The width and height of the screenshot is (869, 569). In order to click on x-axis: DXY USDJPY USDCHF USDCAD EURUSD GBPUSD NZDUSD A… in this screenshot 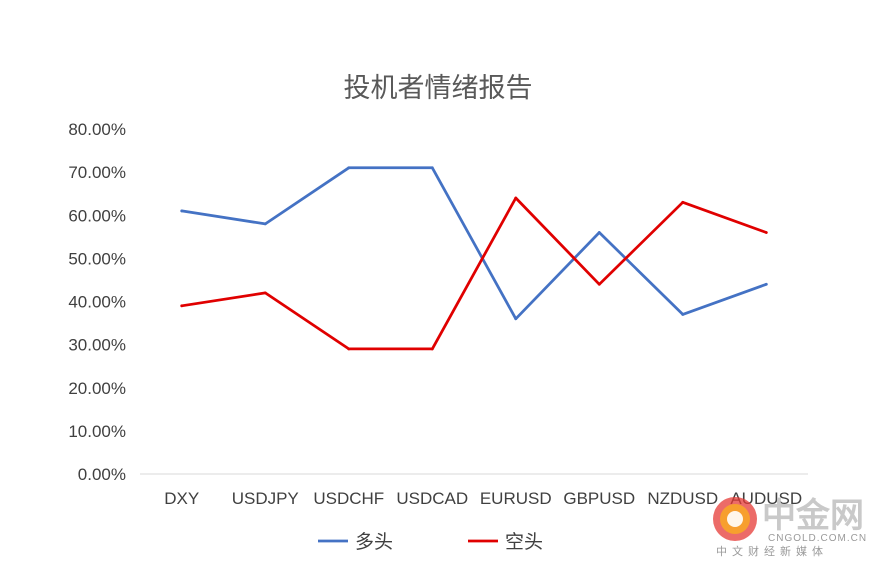, I will do `click(474, 490)`.